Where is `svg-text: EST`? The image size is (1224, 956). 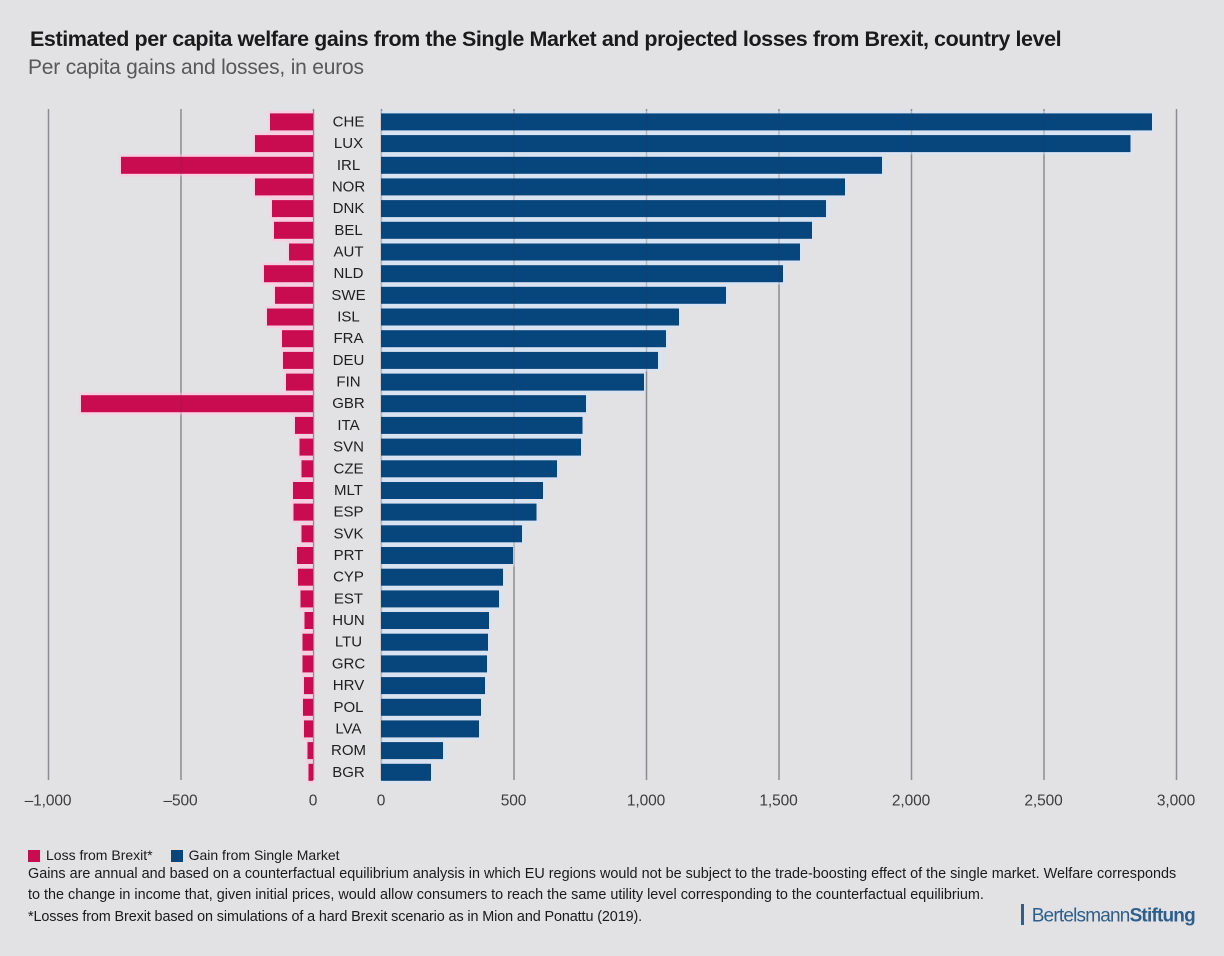
svg-text: EST is located at coordinates (348, 598).